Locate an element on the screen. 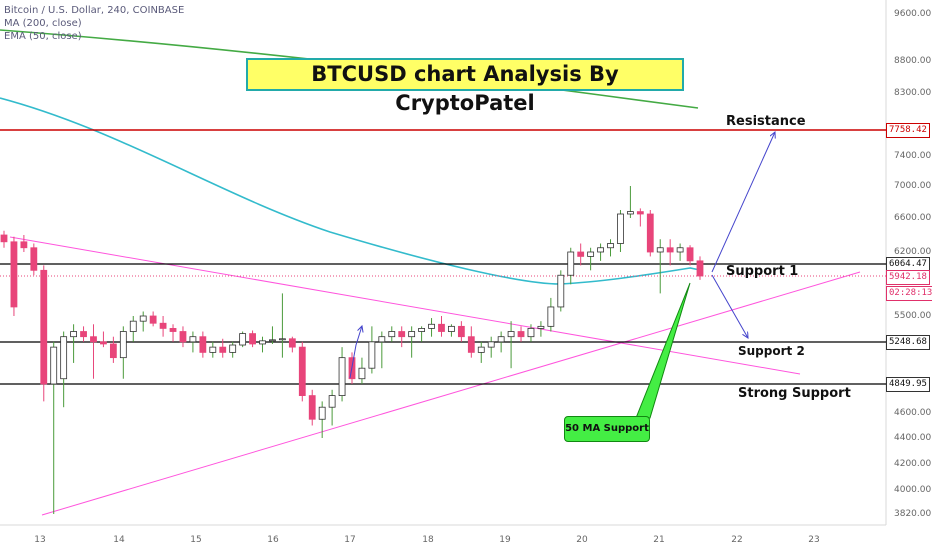  price-tag-strong-support: 4849.95 is located at coordinates (908, 384).